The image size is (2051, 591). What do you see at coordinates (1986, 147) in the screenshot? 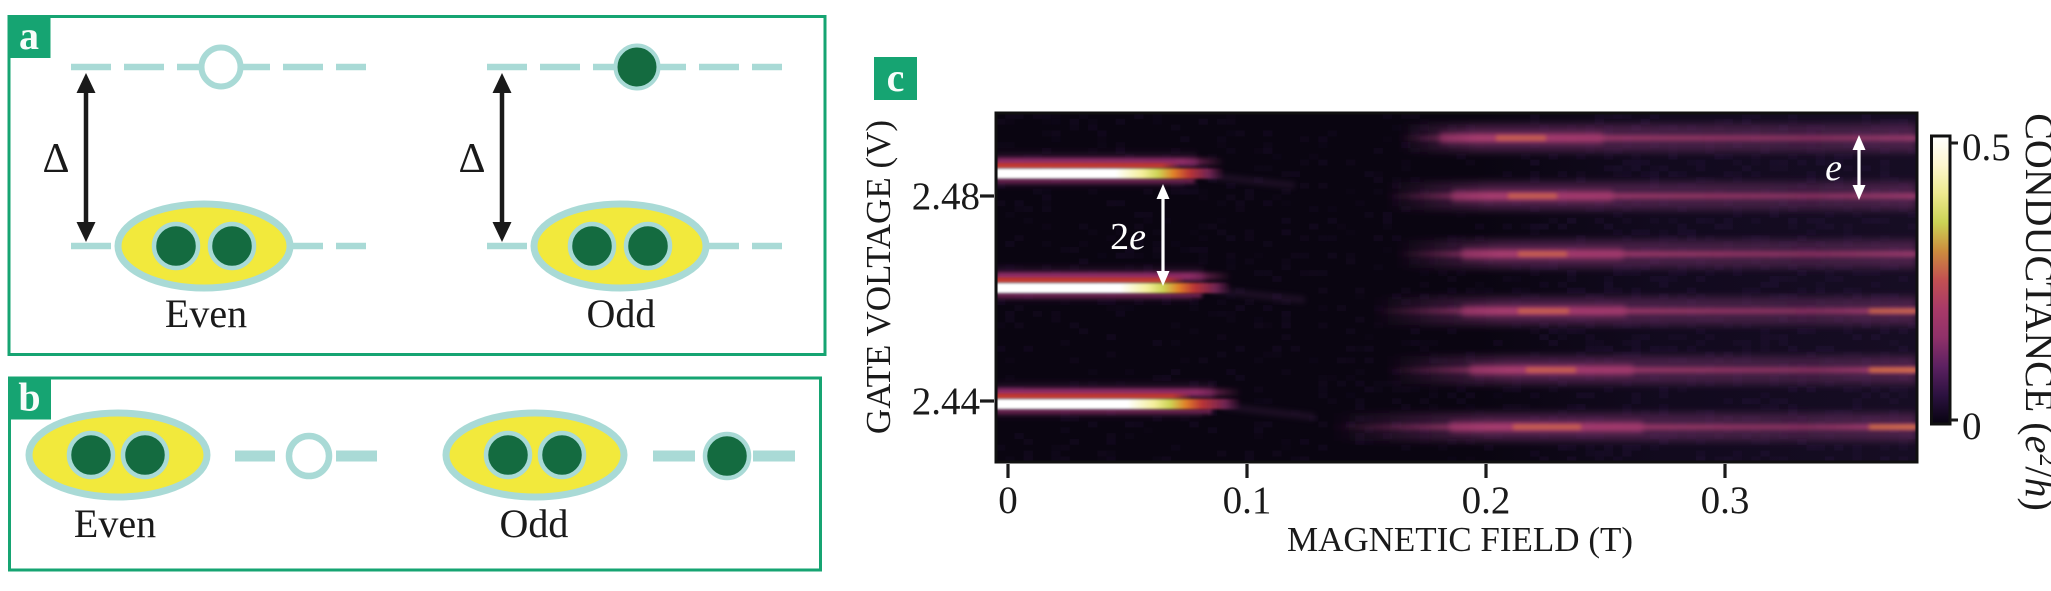
I see `svg-text: 0.5` at bounding box center [1986, 147].